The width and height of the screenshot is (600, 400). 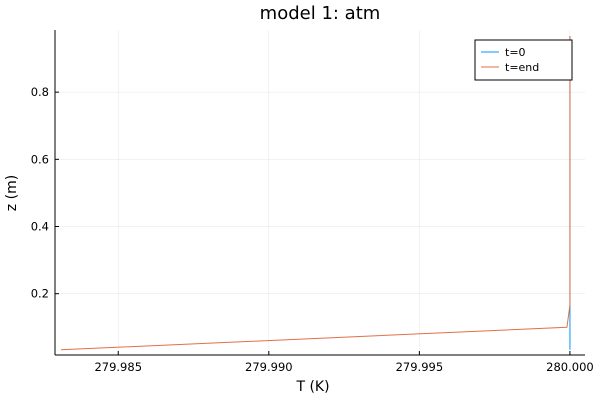 I want to click on y-tick-label: 0.4, so click(x=40, y=227).